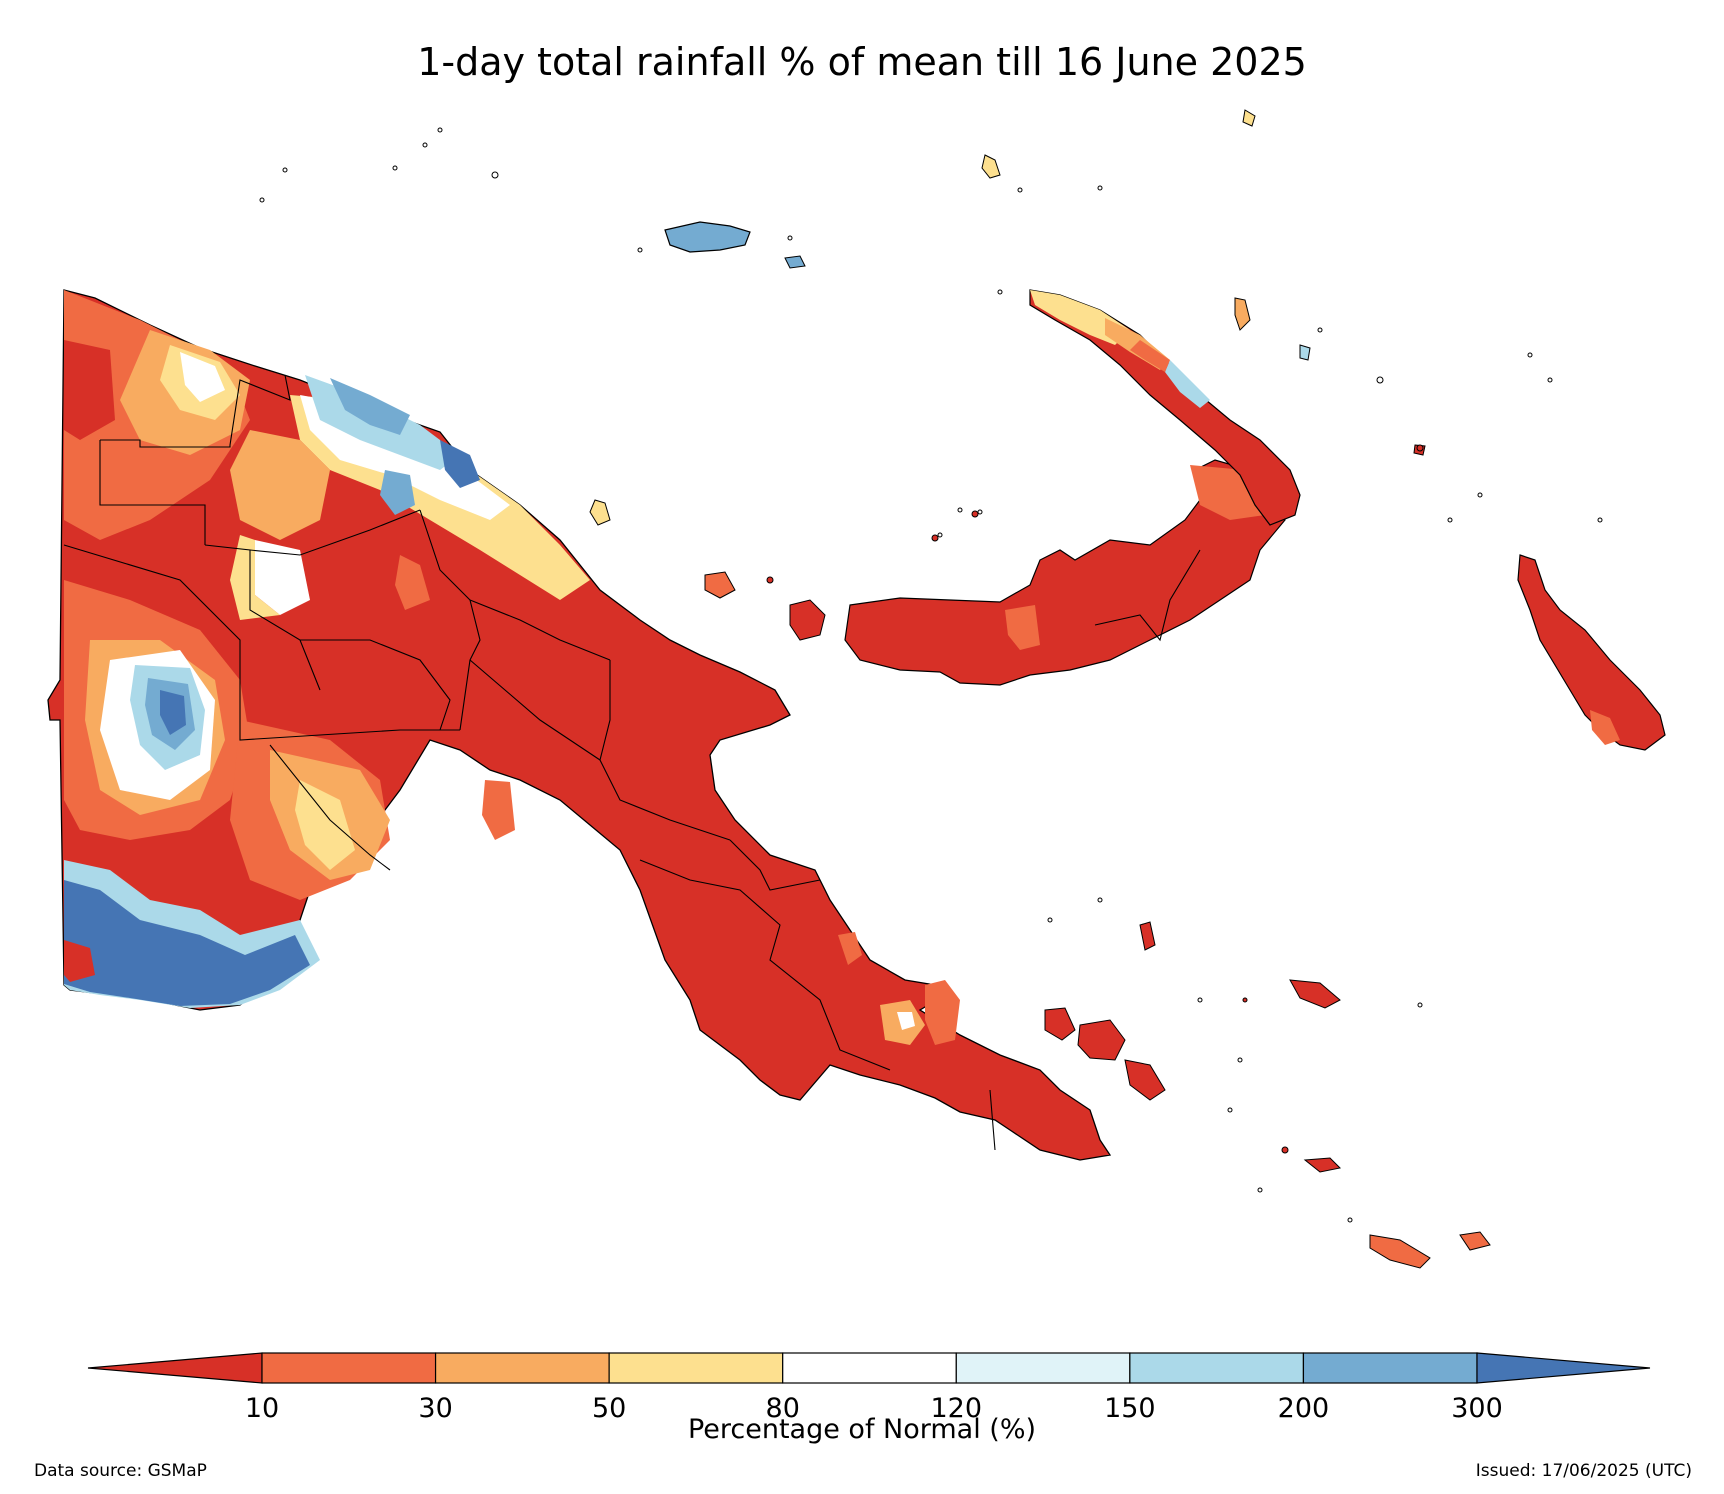 This screenshot has width=1724, height=1494. I want to click on rainfall-patch-white-sepik, so click(282, 577).